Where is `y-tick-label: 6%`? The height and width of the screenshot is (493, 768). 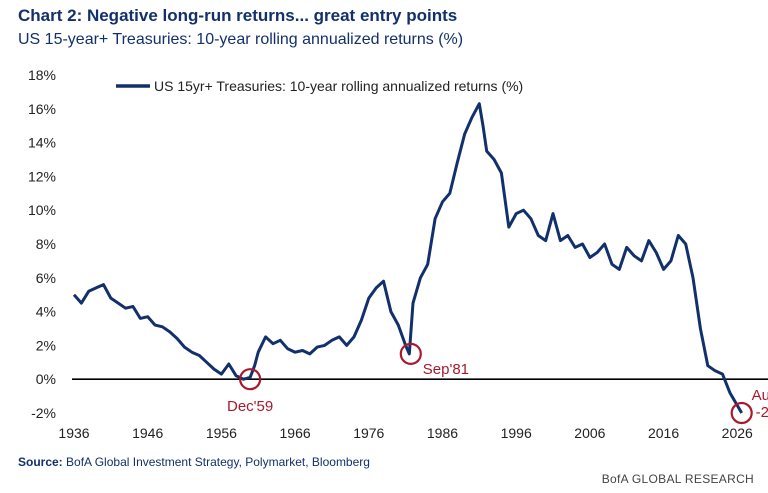
y-tick-label: 6% is located at coordinates (46, 278).